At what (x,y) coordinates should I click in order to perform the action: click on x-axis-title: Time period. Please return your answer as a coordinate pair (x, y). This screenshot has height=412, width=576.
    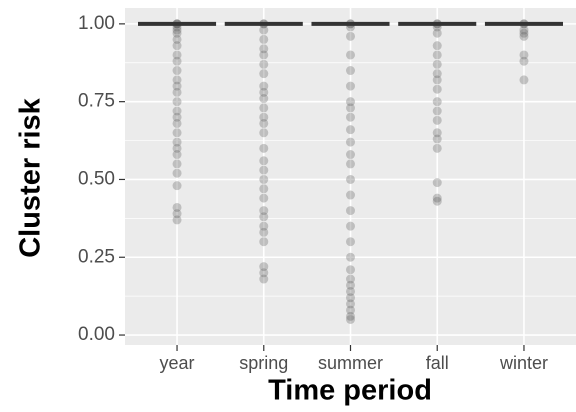
    Looking at the image, I should click on (350, 391).